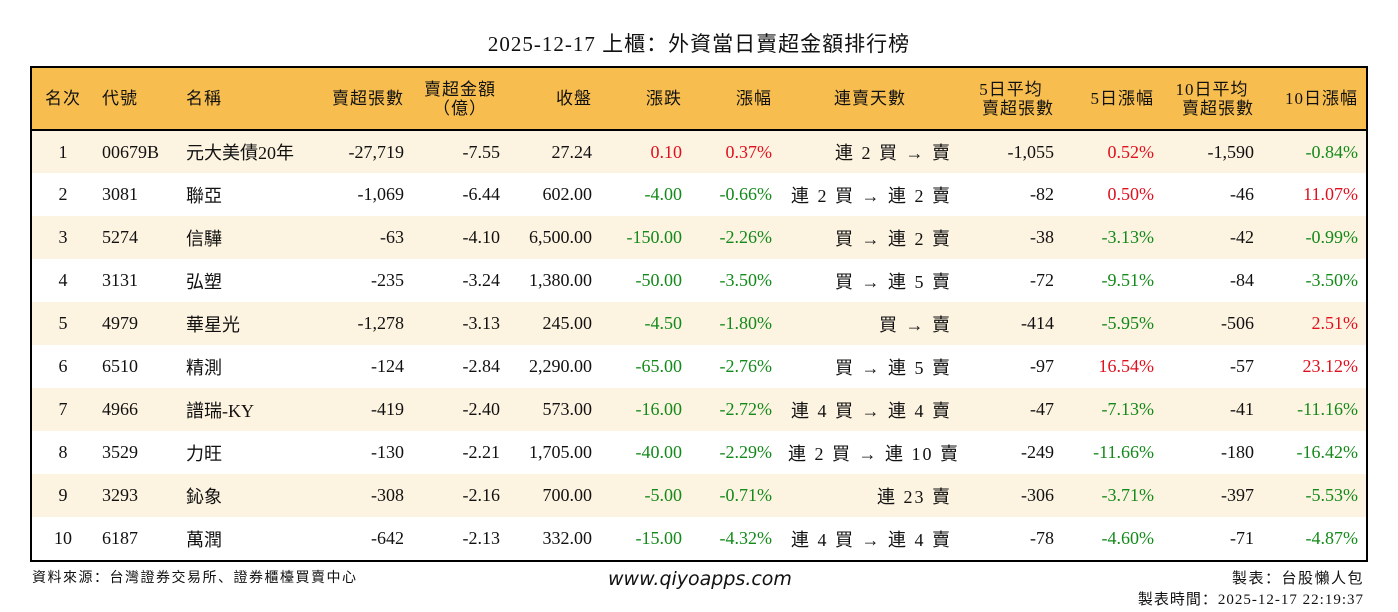 The image size is (1398, 612). What do you see at coordinates (1031, 151) in the screenshot?
I see `cell-avg5: -1,055` at bounding box center [1031, 151].